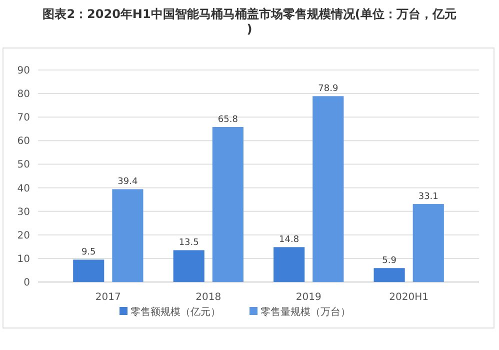  I want to click on data-label: 13.5, so click(188, 243).